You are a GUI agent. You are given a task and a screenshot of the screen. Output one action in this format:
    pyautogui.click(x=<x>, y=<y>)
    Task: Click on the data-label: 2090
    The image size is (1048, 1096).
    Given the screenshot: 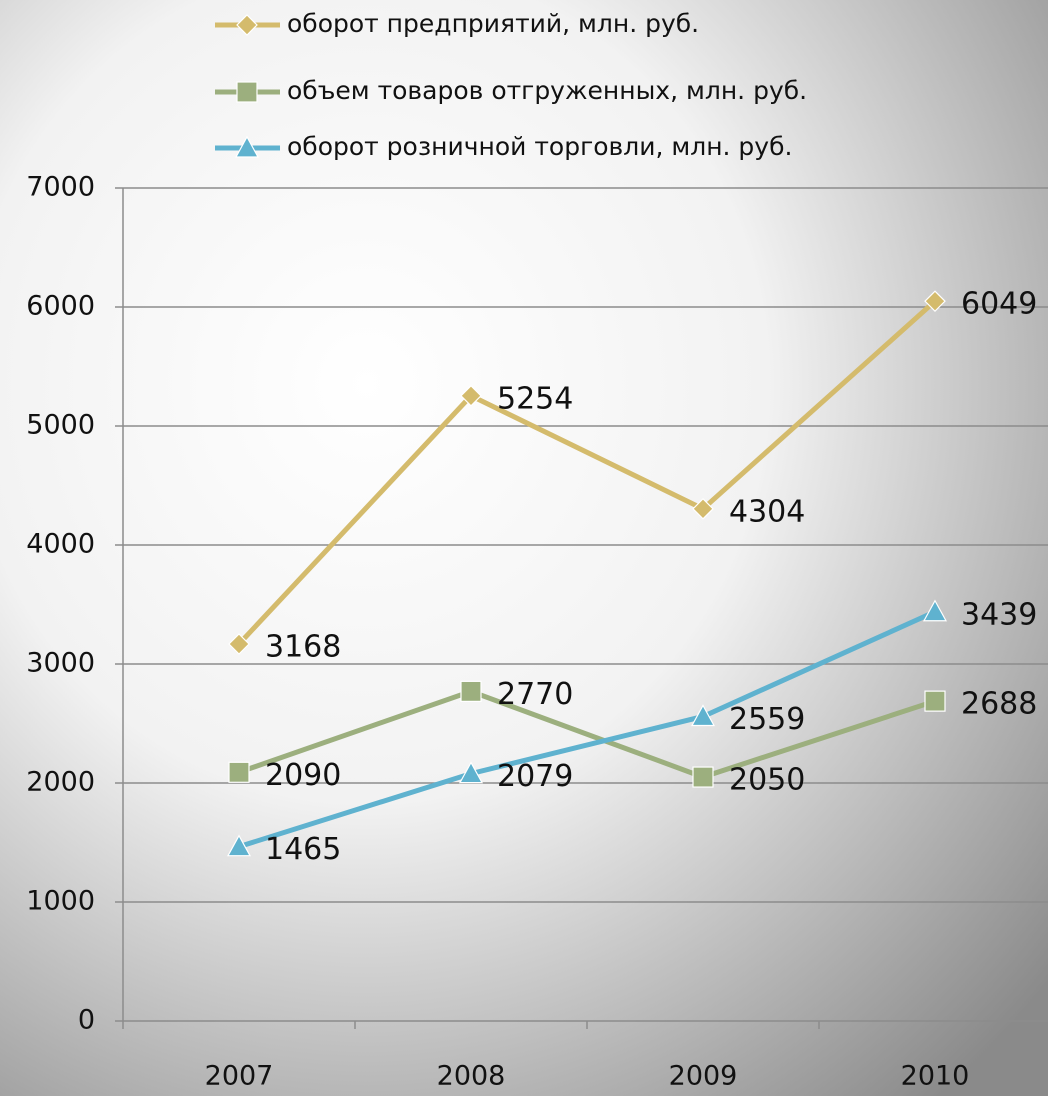 What is the action you would take?
    pyautogui.click(x=303, y=775)
    